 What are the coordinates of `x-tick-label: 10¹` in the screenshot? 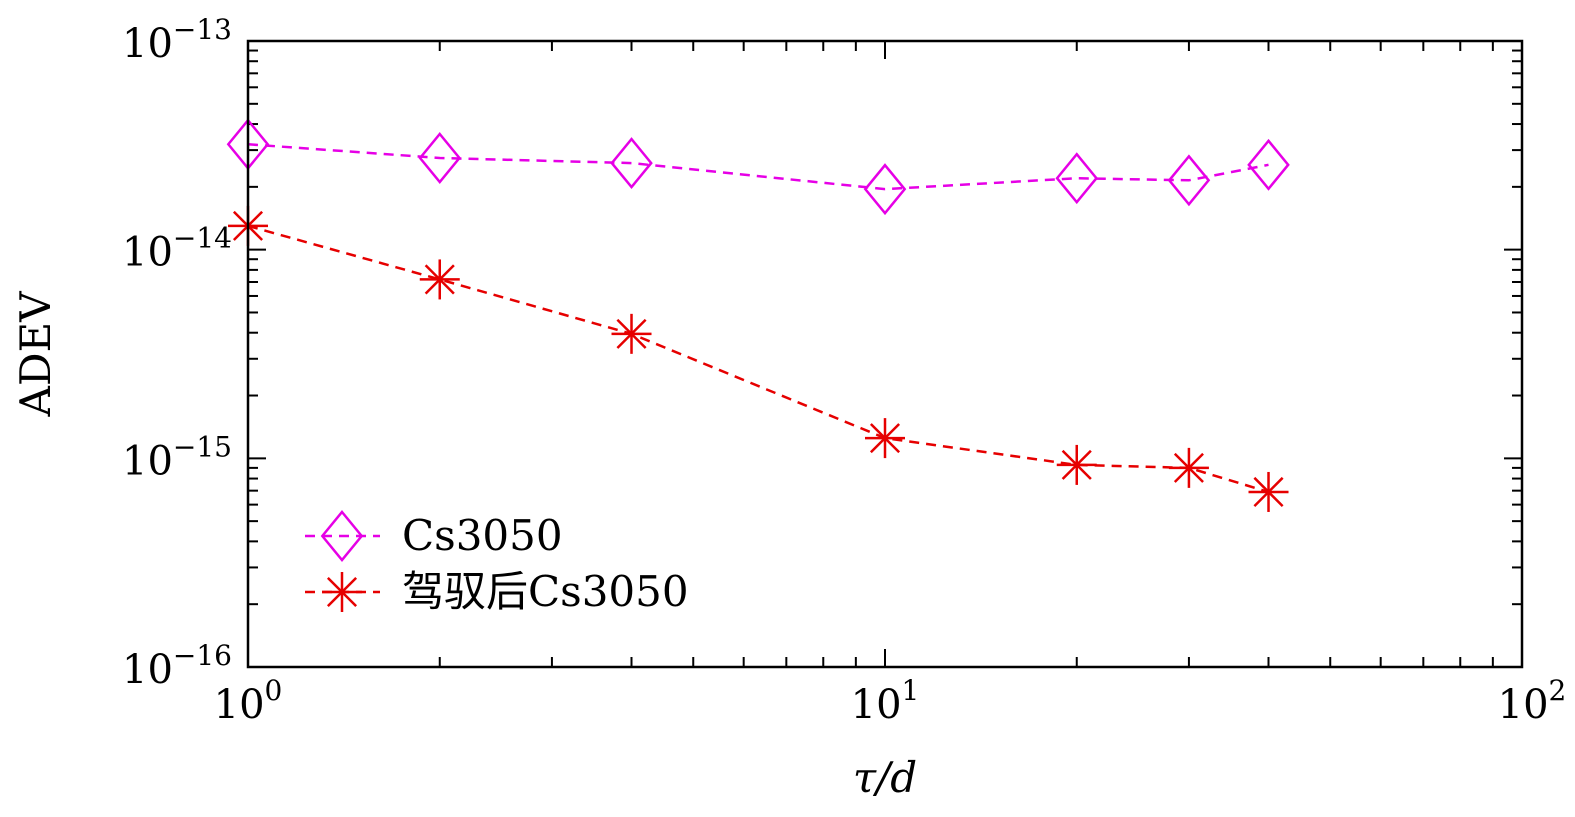 It's located at (885, 701).